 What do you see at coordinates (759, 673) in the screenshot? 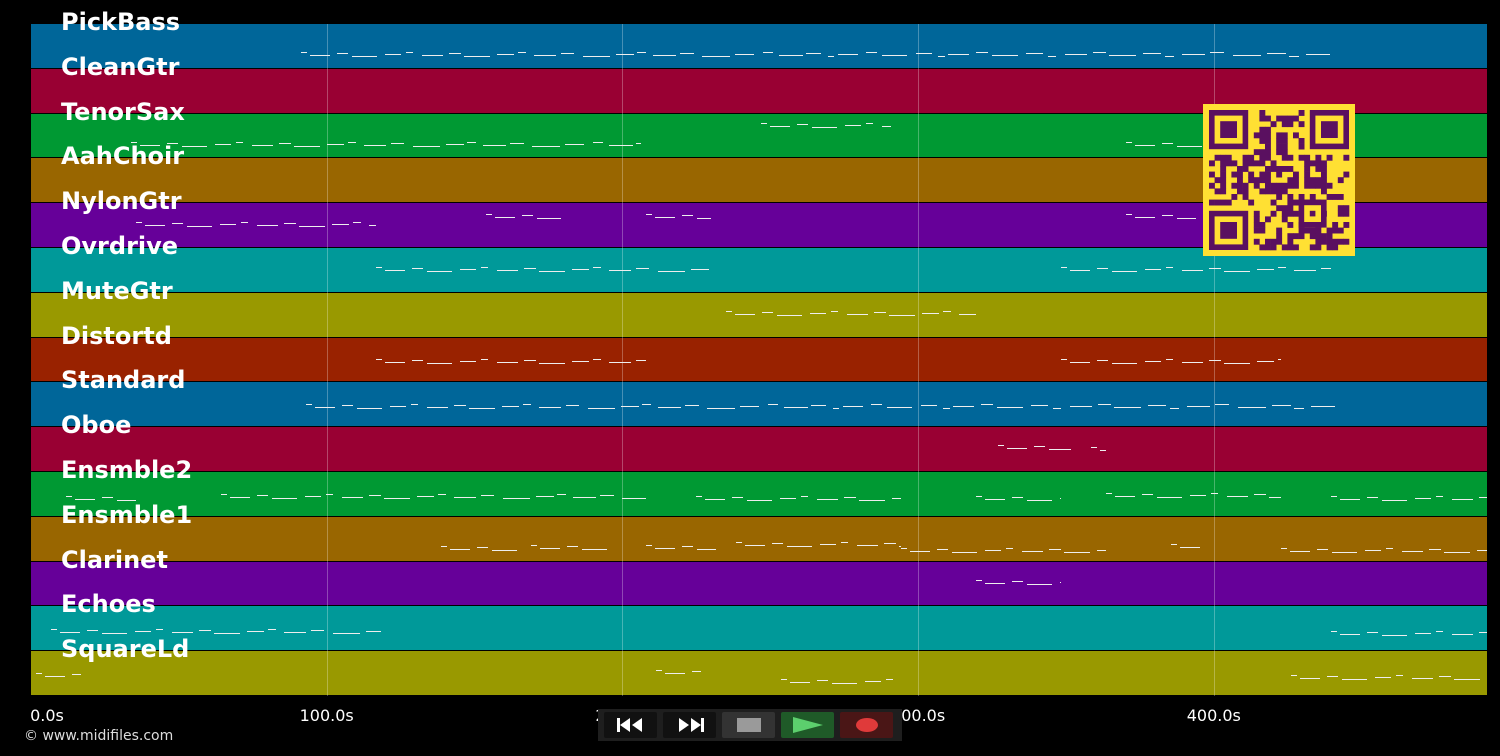
I see `track-row-squareld` at bounding box center [759, 673].